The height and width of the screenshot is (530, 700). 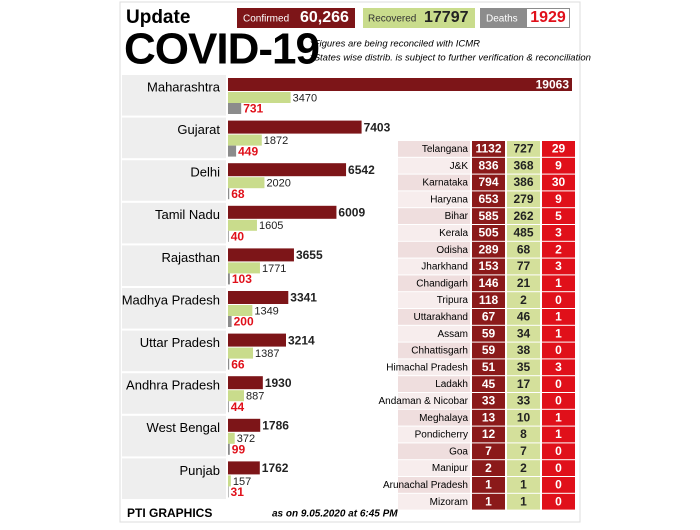 I want to click on table-value: 7, so click(x=523, y=451).